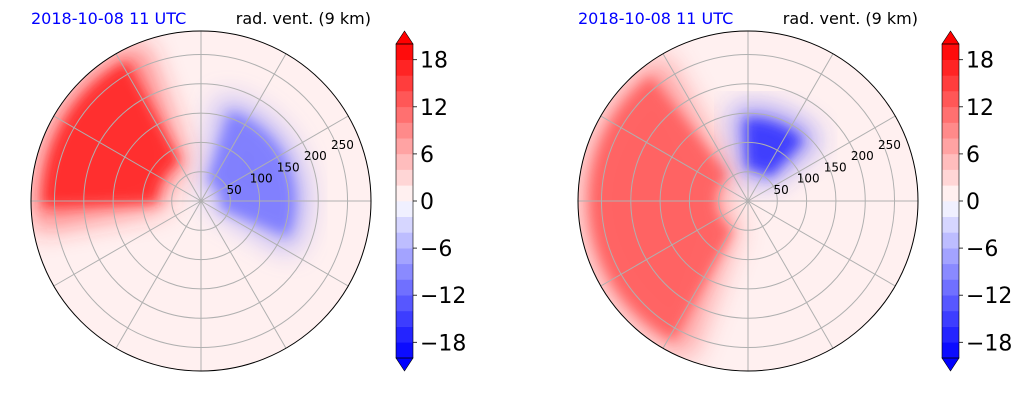 The height and width of the screenshot is (401, 1028). I want to click on right-colorbar-extend-bottom, so click(950, 364).